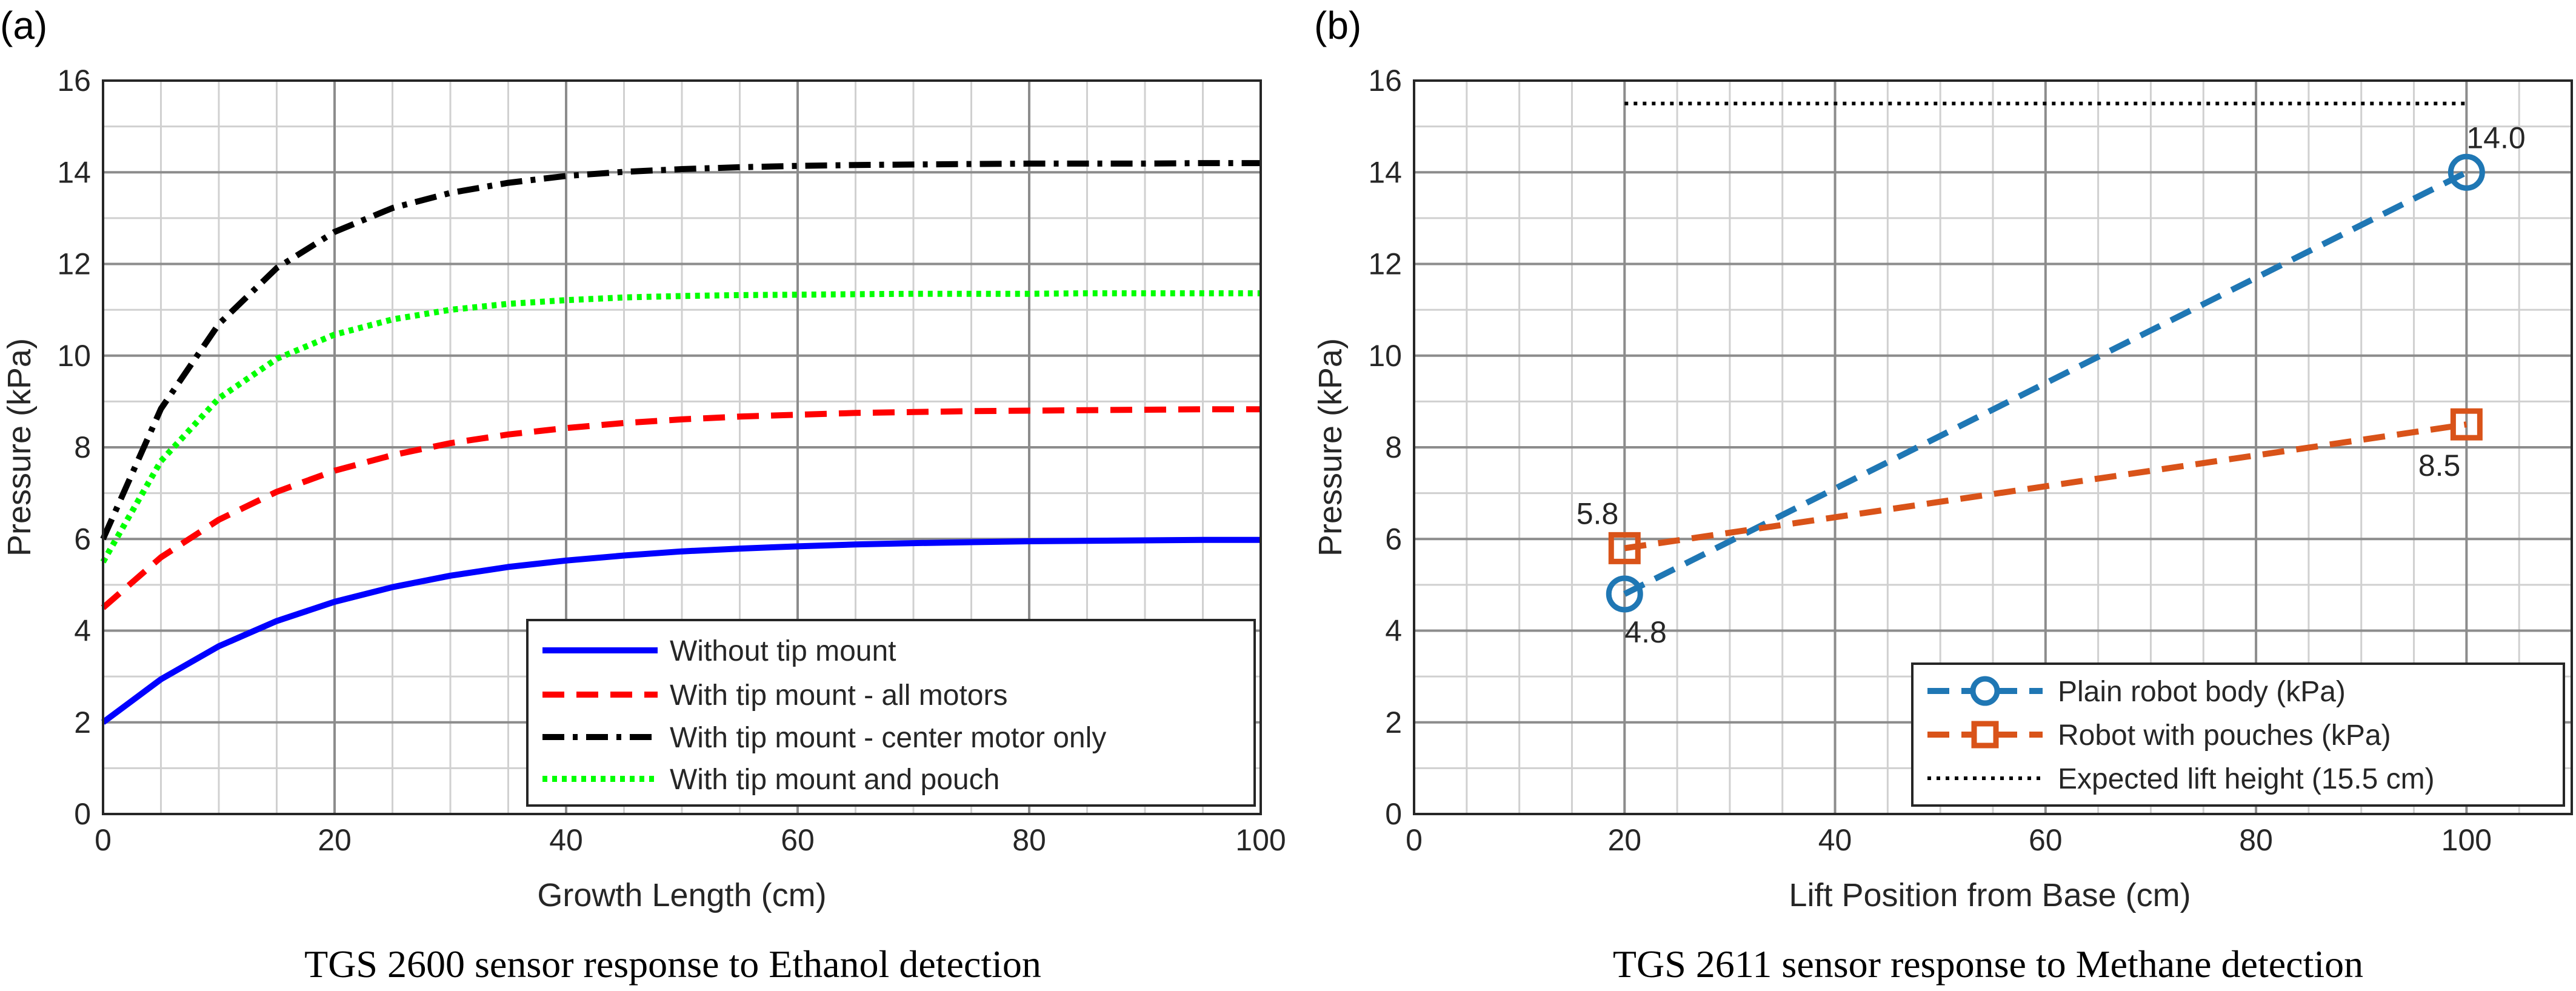 The width and height of the screenshot is (2576, 991). I want to click on panel-b-data-label: 14.0, so click(2495, 138).